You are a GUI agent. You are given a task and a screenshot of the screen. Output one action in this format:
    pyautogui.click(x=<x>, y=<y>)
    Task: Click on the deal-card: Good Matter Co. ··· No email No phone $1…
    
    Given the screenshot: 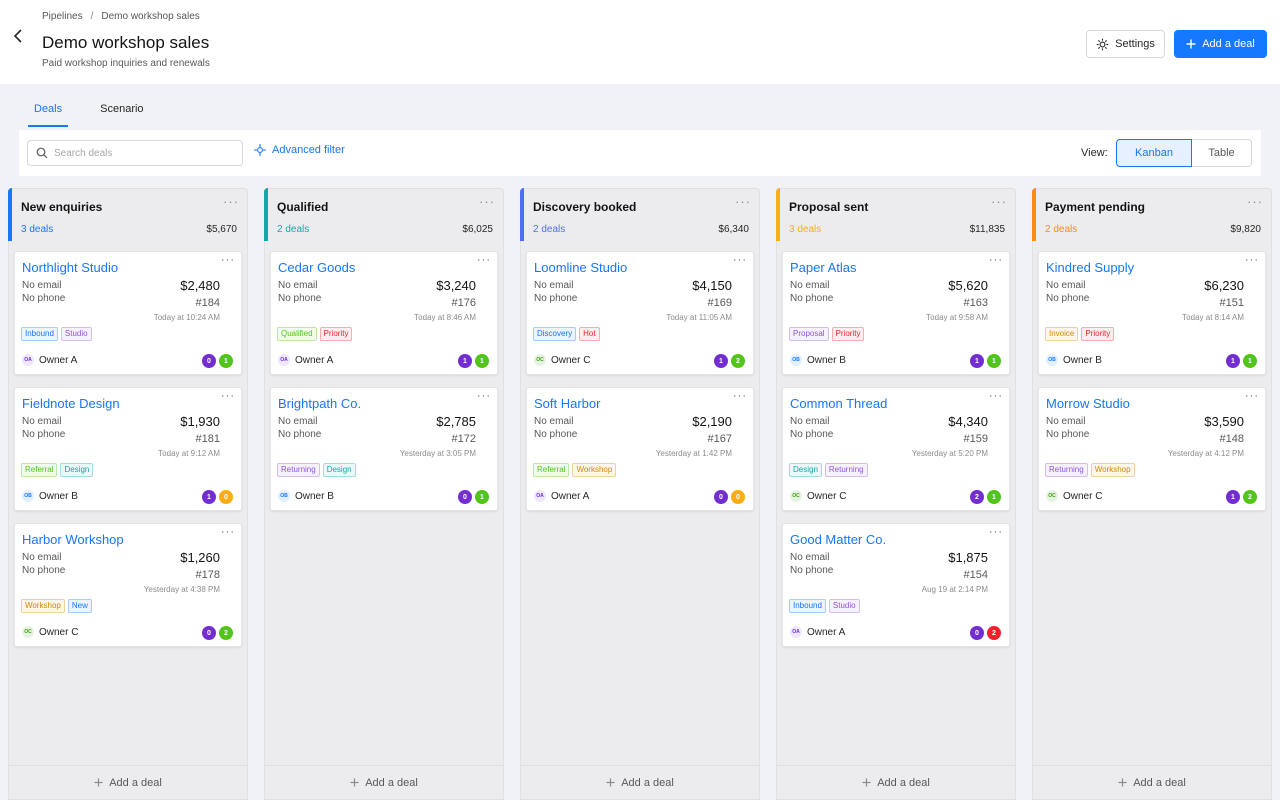 What is the action you would take?
    pyautogui.click(x=896, y=585)
    